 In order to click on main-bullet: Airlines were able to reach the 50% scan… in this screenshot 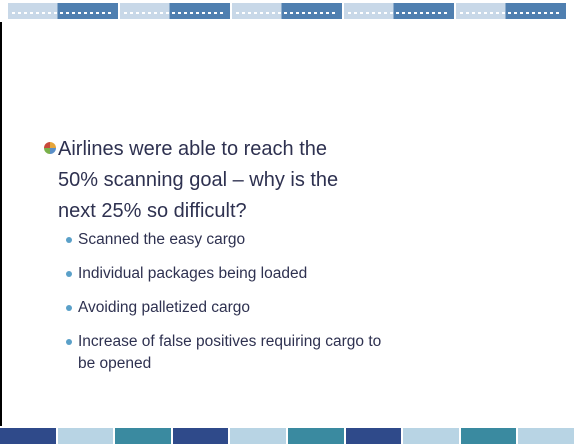, I will do `click(198, 180)`.